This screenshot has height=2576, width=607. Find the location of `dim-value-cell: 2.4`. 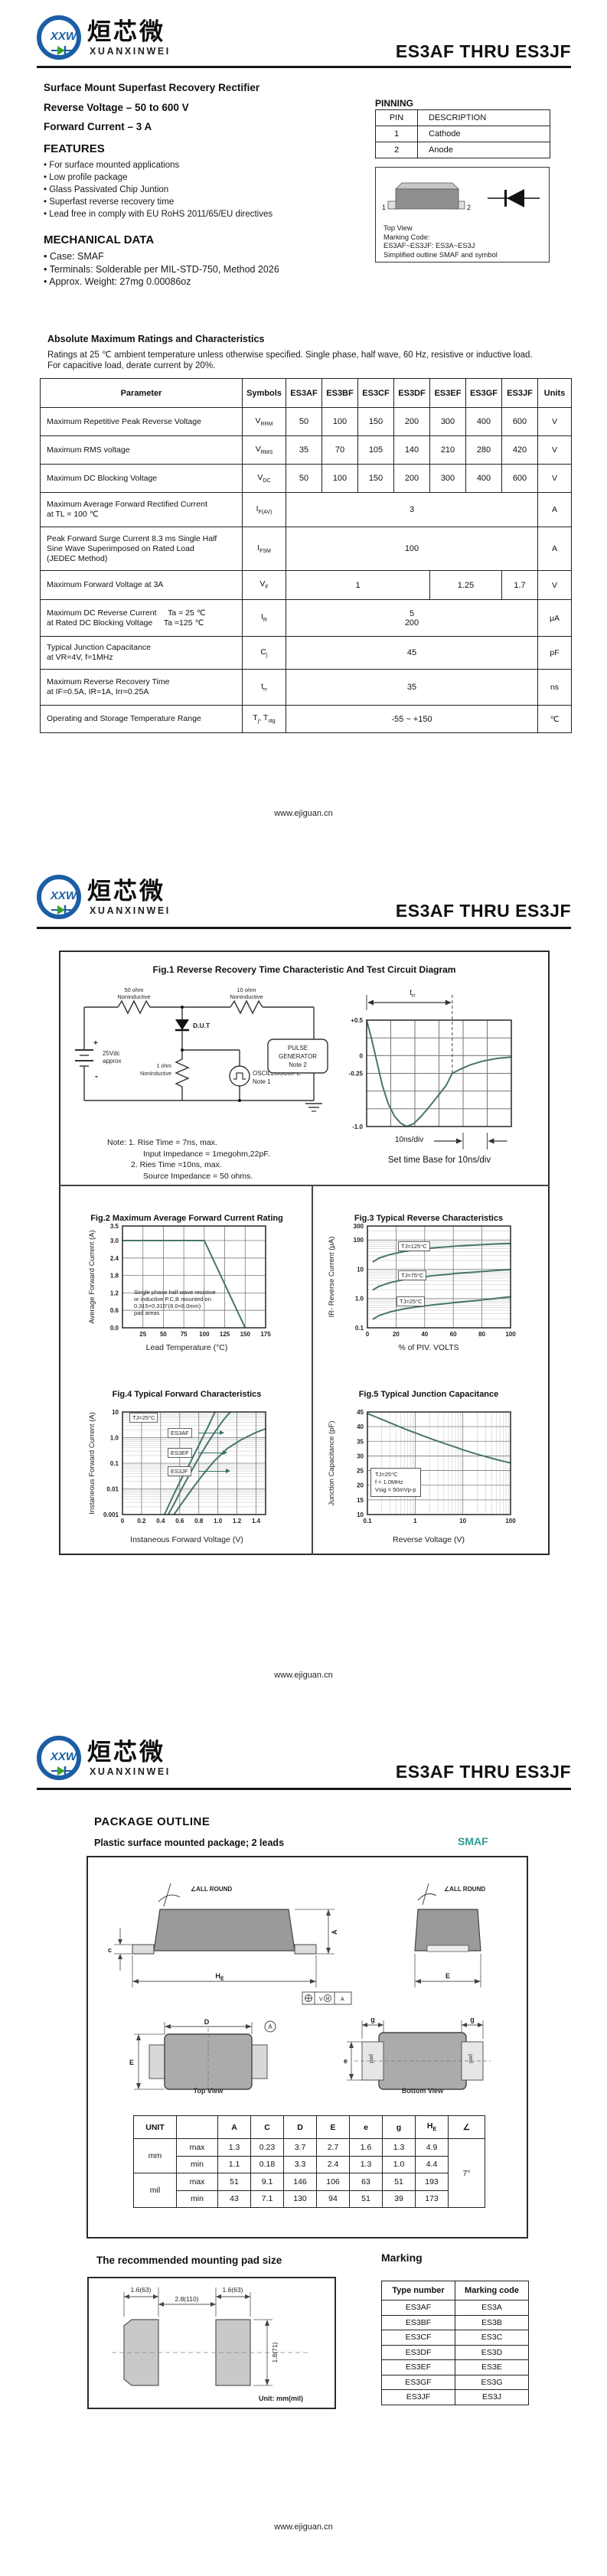

dim-value-cell: 2.4 is located at coordinates (333, 2164).